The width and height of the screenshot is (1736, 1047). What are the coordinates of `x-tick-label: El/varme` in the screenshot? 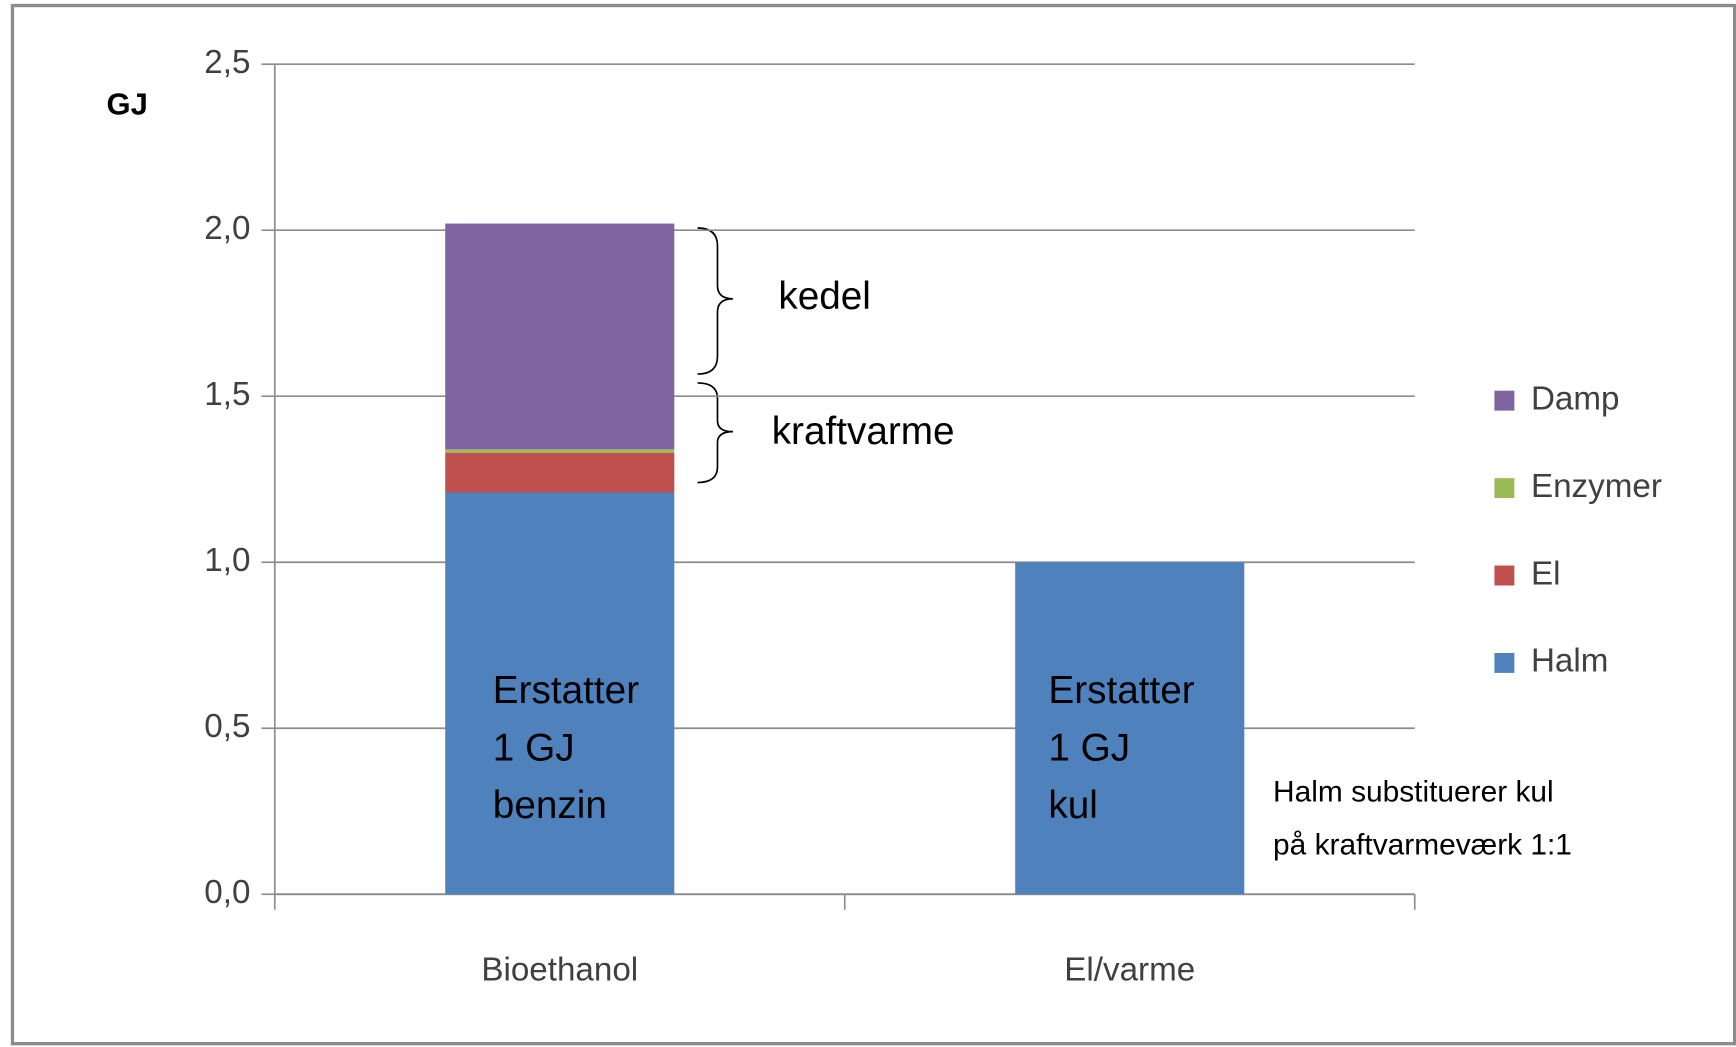 It's located at (1129, 970).